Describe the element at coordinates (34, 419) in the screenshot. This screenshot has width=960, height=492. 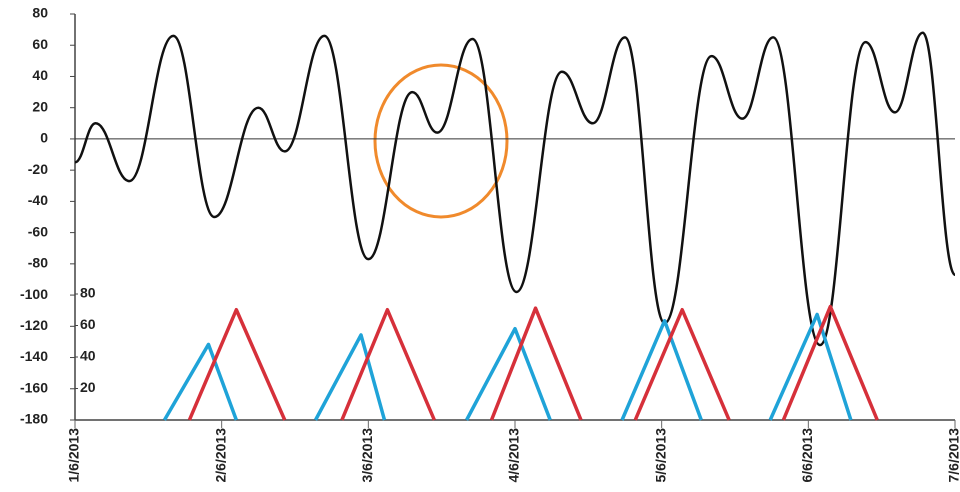
I see `y-tick-label: -180` at that location.